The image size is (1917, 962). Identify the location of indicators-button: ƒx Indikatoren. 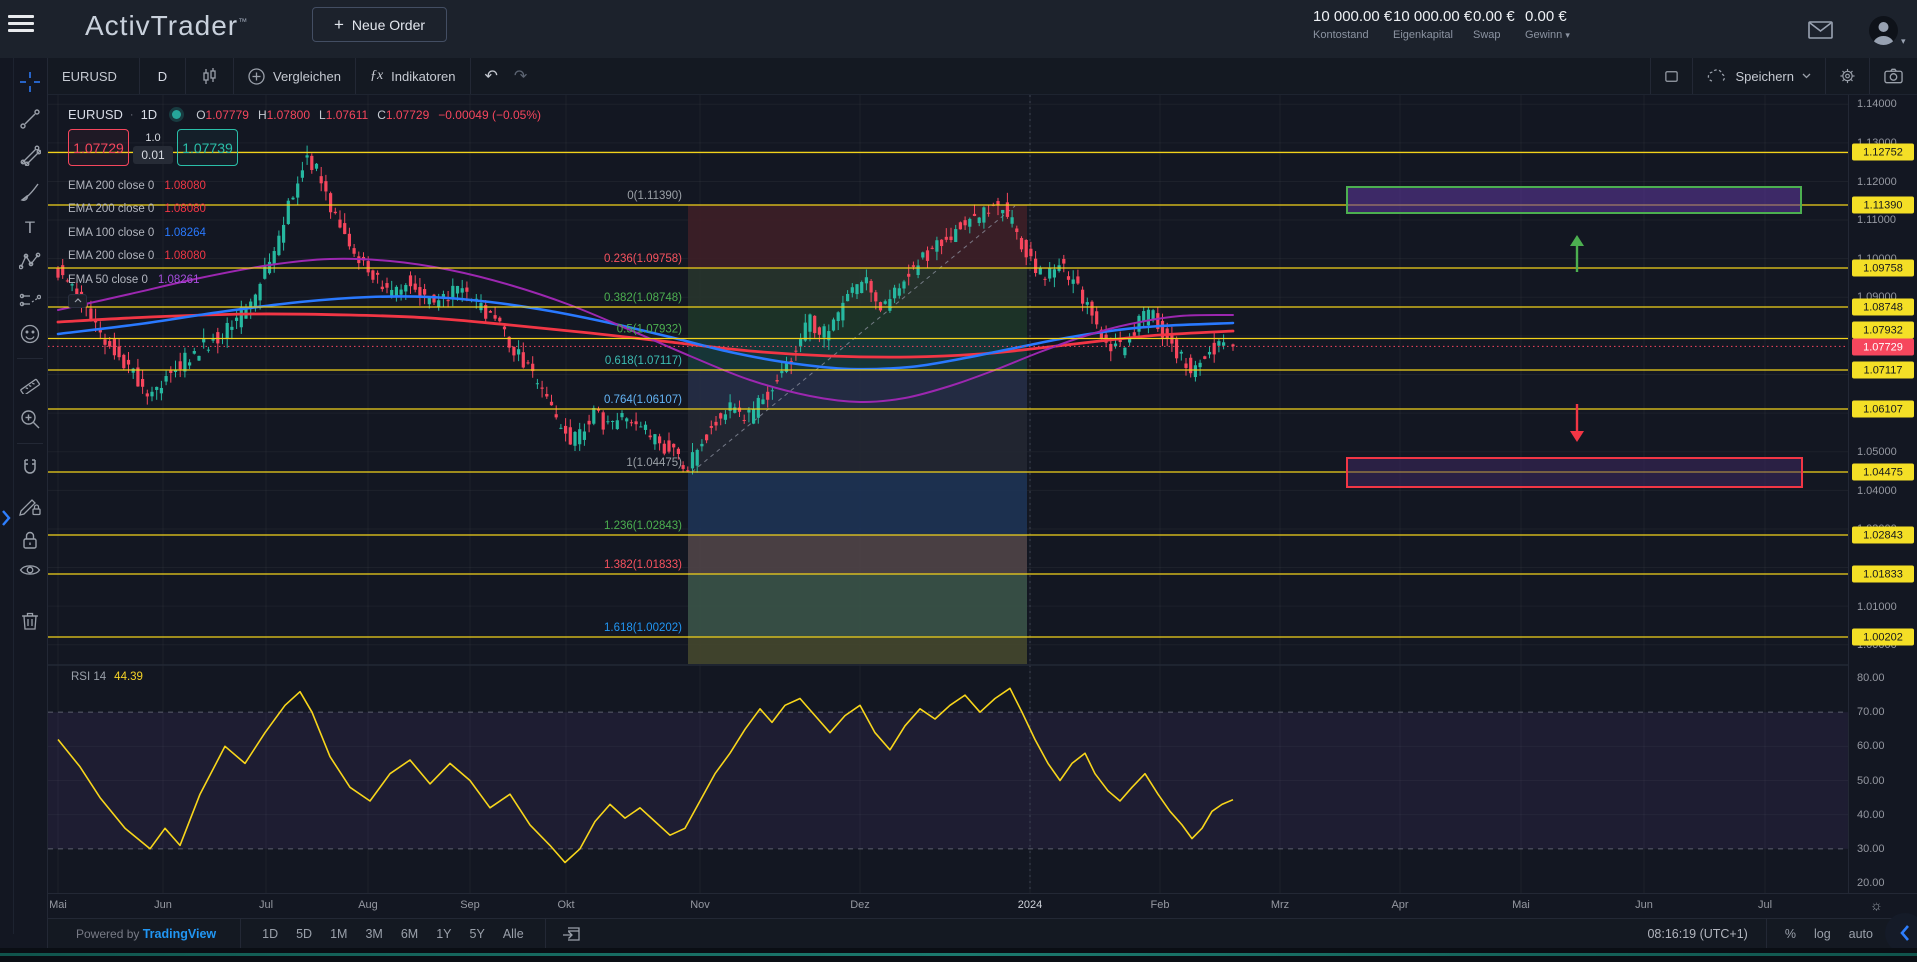
(413, 76).